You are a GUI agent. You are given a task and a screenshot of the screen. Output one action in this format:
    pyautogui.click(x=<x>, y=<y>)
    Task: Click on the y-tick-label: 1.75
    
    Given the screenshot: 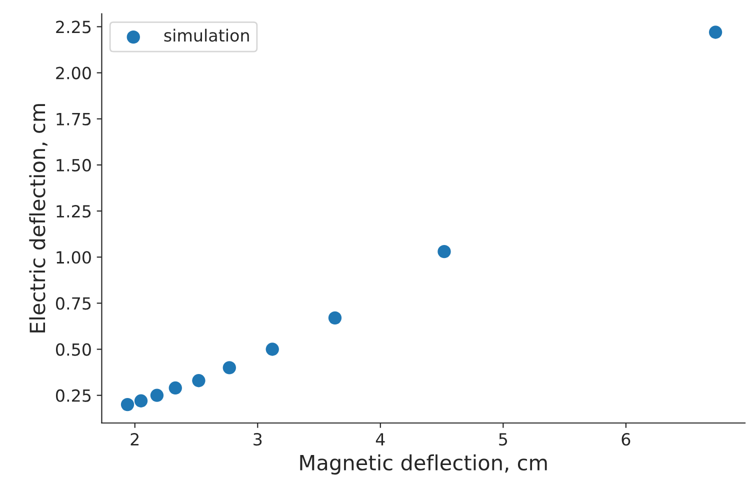 What is the action you would take?
    pyautogui.click(x=73, y=119)
    